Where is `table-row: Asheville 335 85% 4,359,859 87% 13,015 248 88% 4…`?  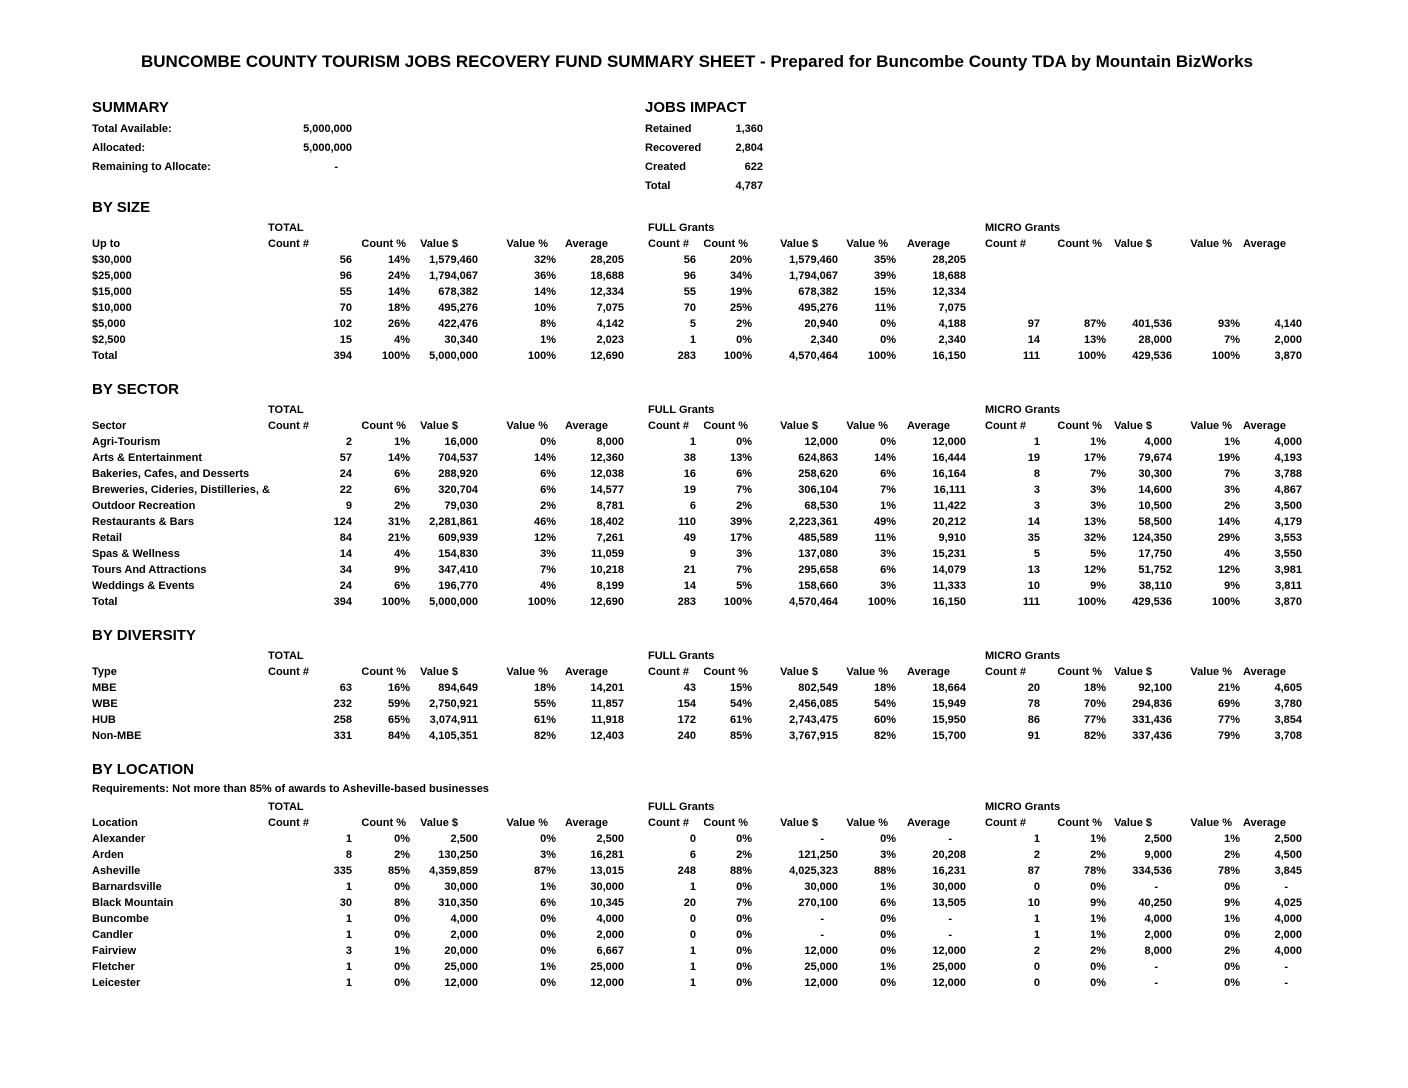
table-row: Asheville 335 85% 4,359,859 87% 13,015 248 88% 4… is located at coordinates (704, 871).